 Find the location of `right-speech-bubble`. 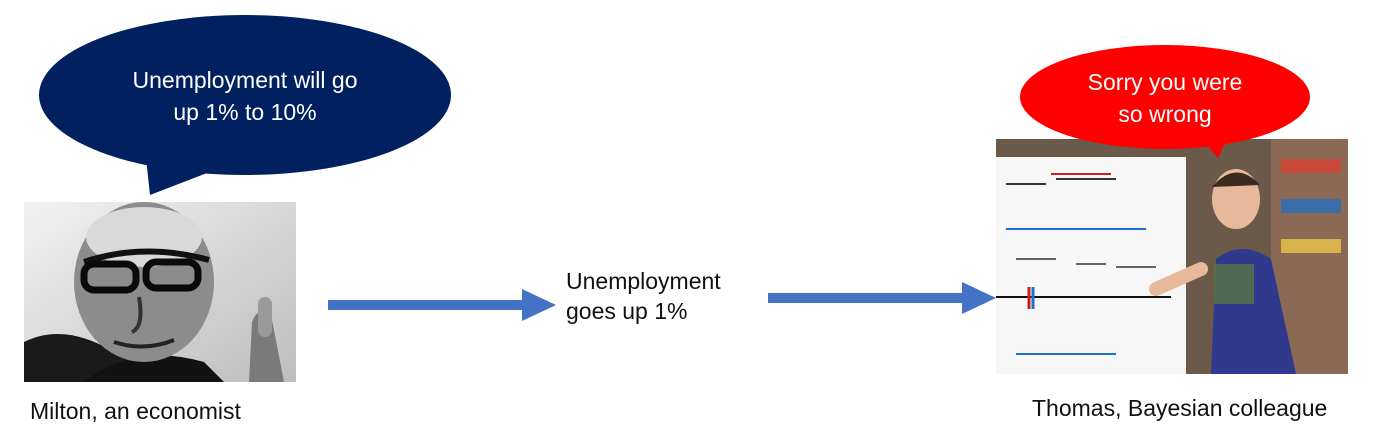

right-speech-bubble is located at coordinates (1165, 101).